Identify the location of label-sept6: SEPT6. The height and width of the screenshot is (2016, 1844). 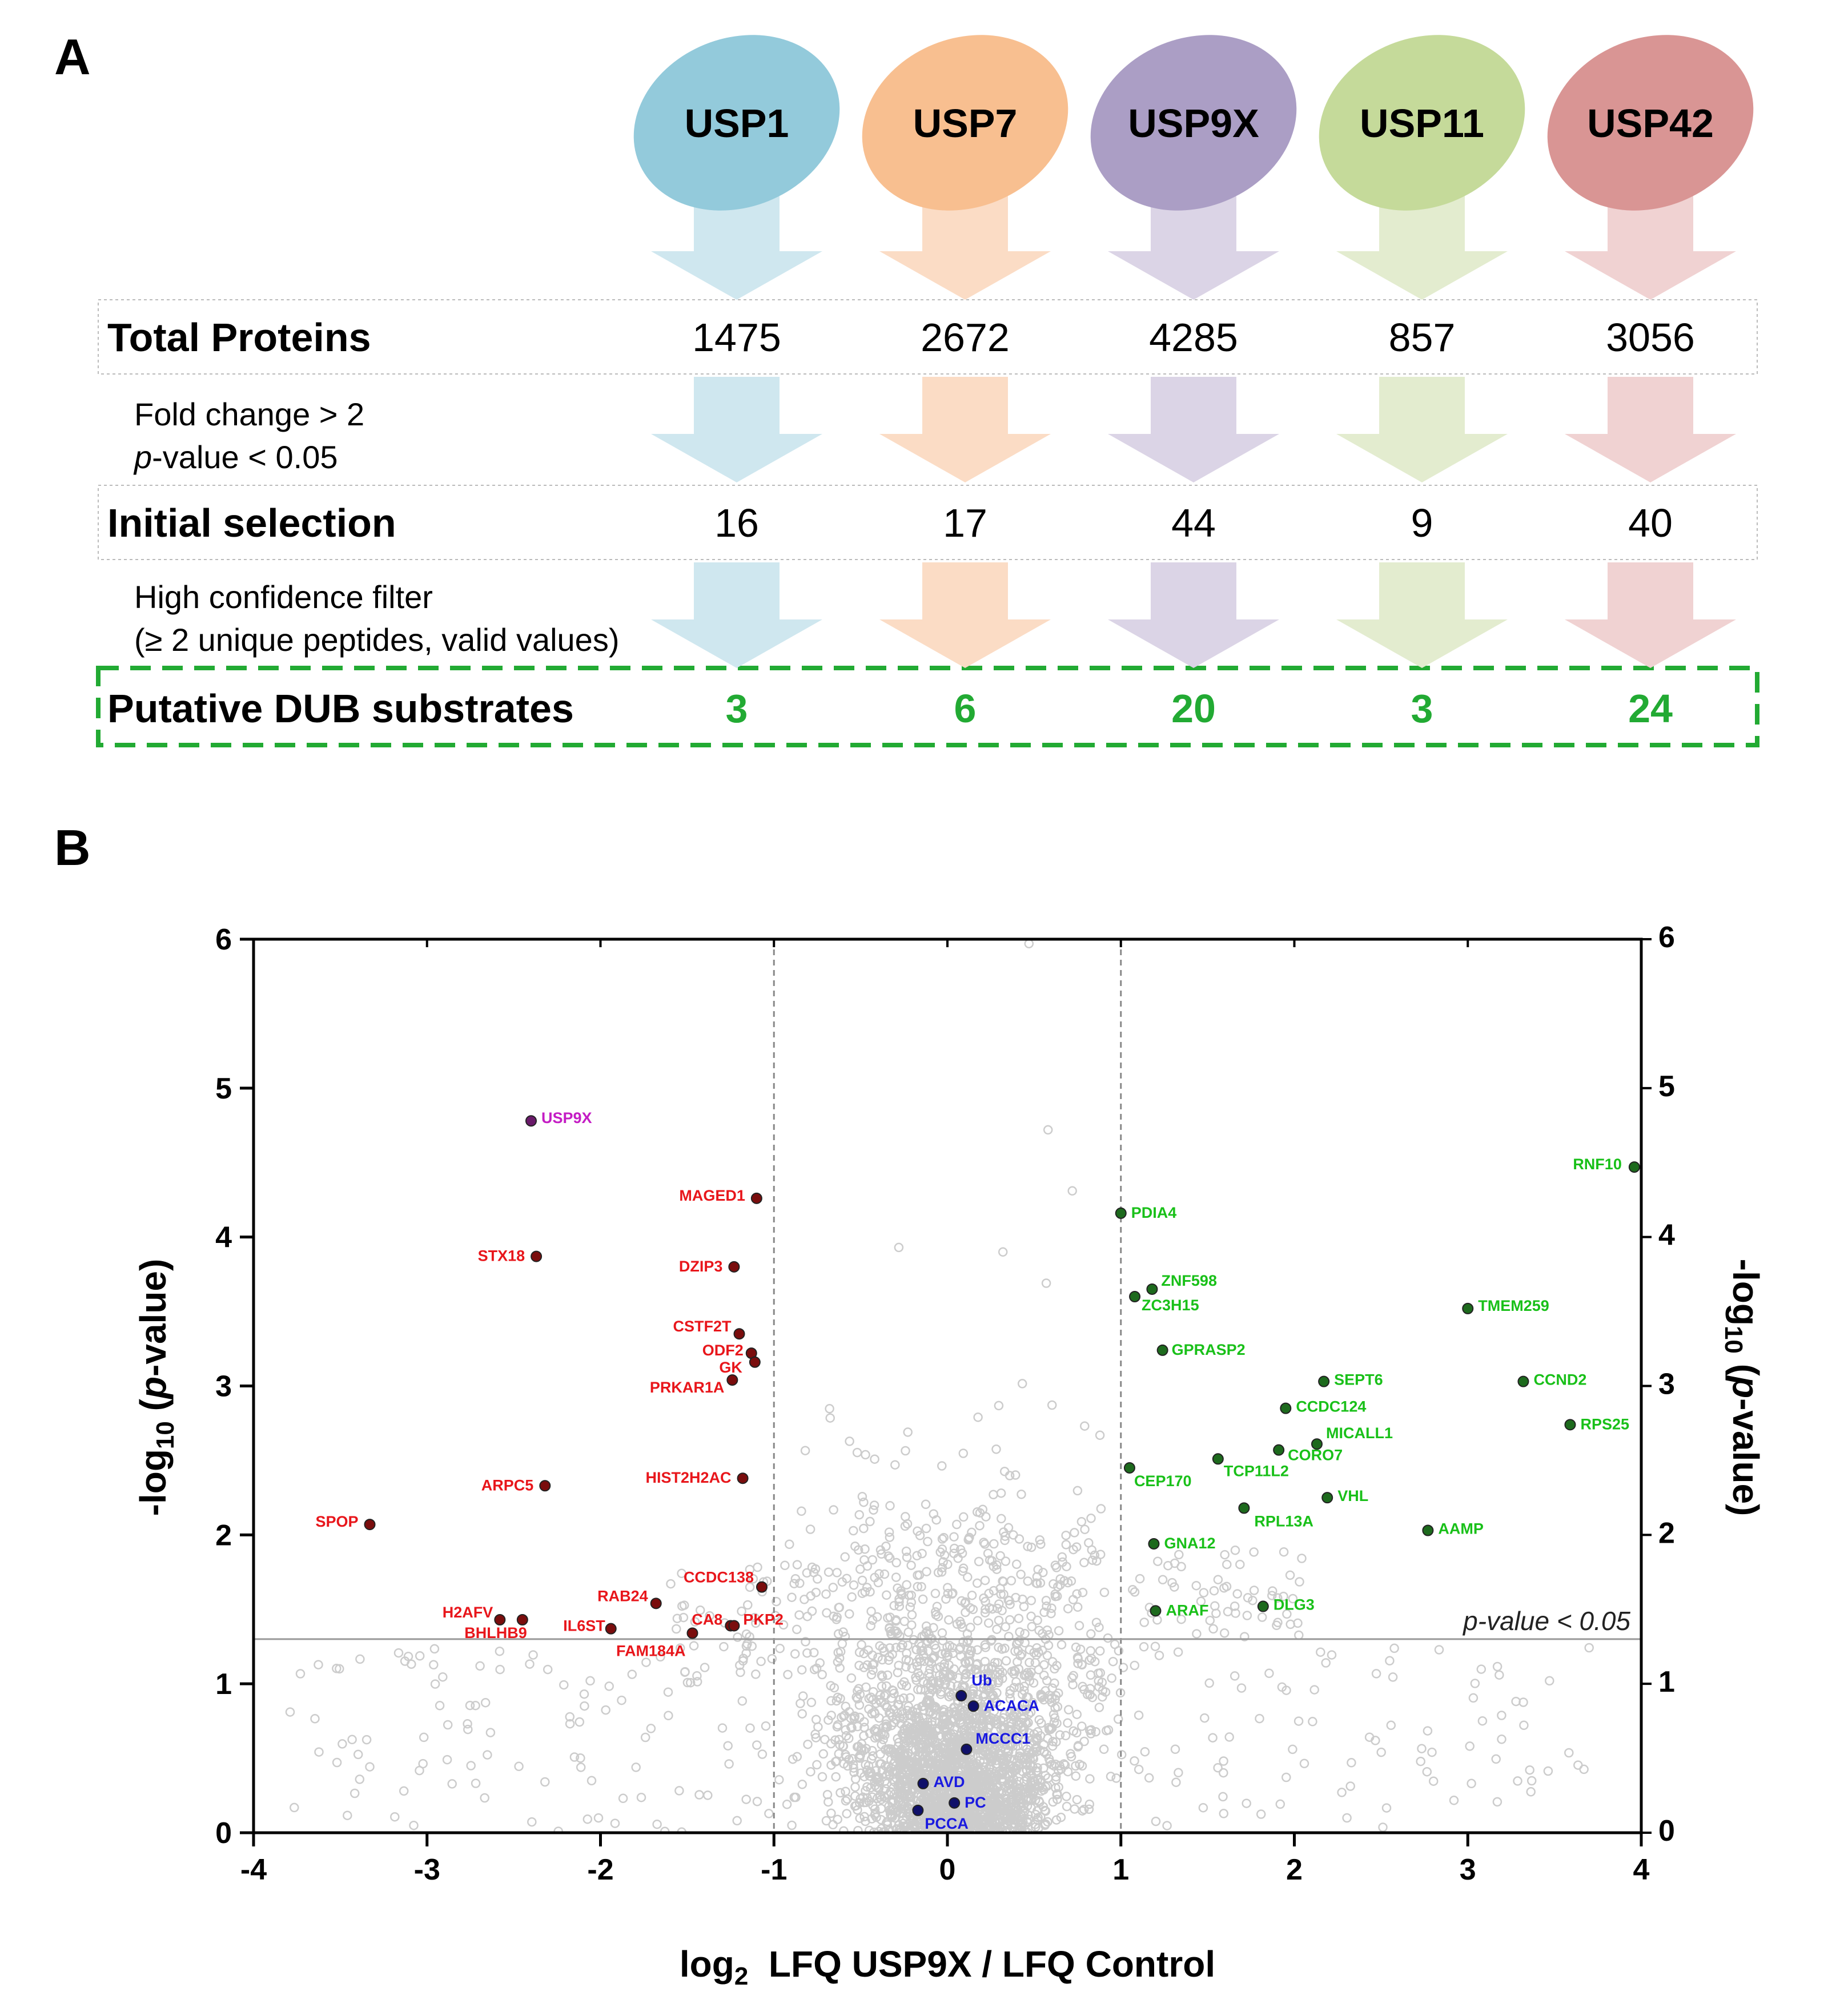
(1359, 1380).